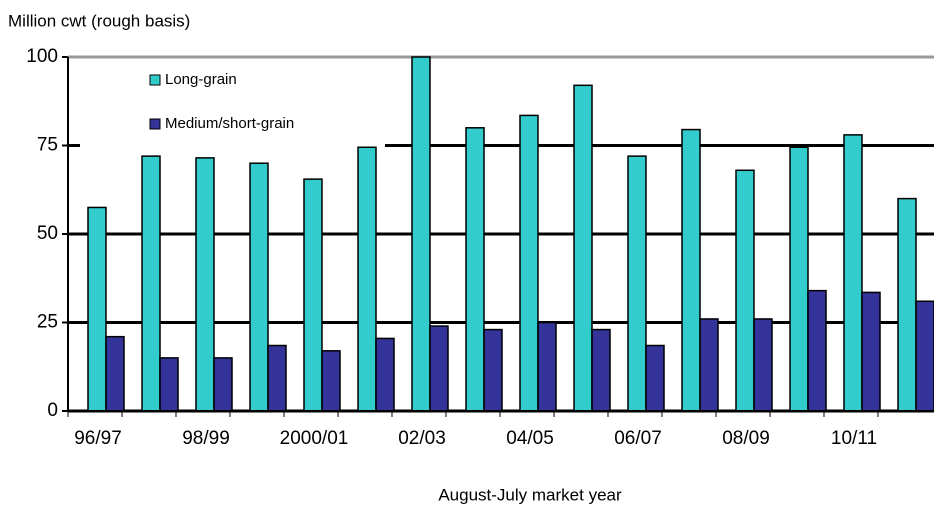 This screenshot has width=934, height=517. I want to click on x-tick-label: 04/05, so click(530, 438).